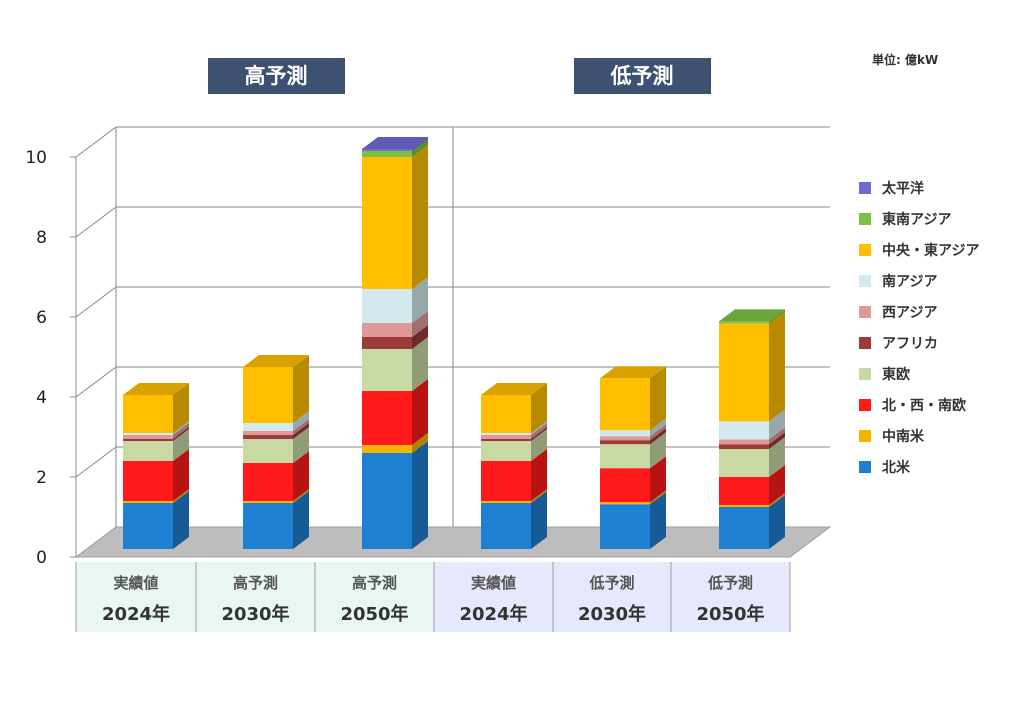  Describe the element at coordinates (905, 59) in the screenshot. I see `unit-label: 単位: 億kW` at that location.